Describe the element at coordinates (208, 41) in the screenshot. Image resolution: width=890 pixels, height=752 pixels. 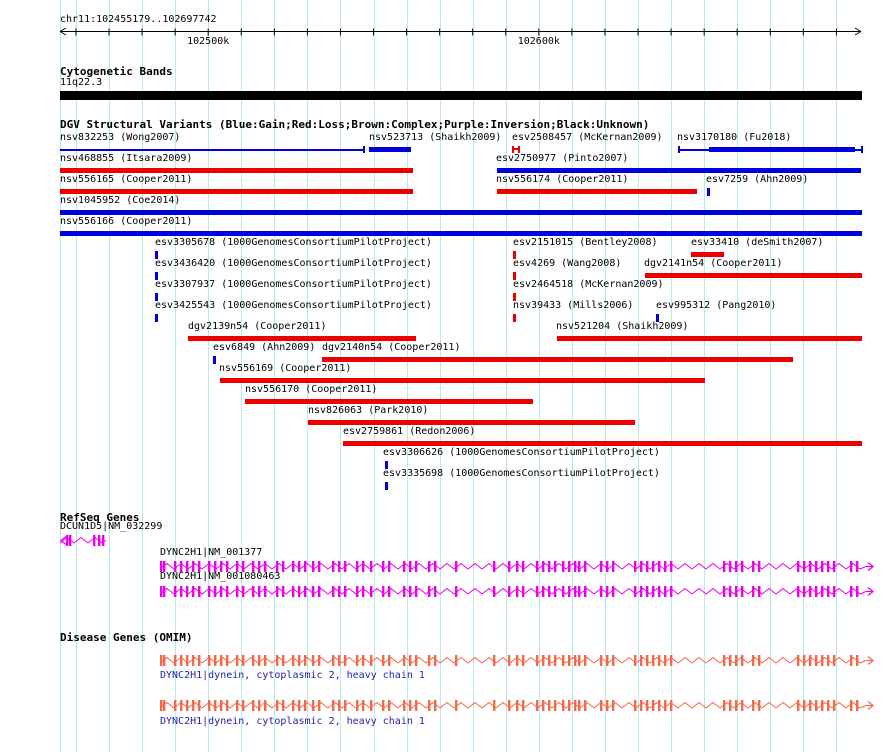
I see `ruler-tick-label: 102500k` at that location.